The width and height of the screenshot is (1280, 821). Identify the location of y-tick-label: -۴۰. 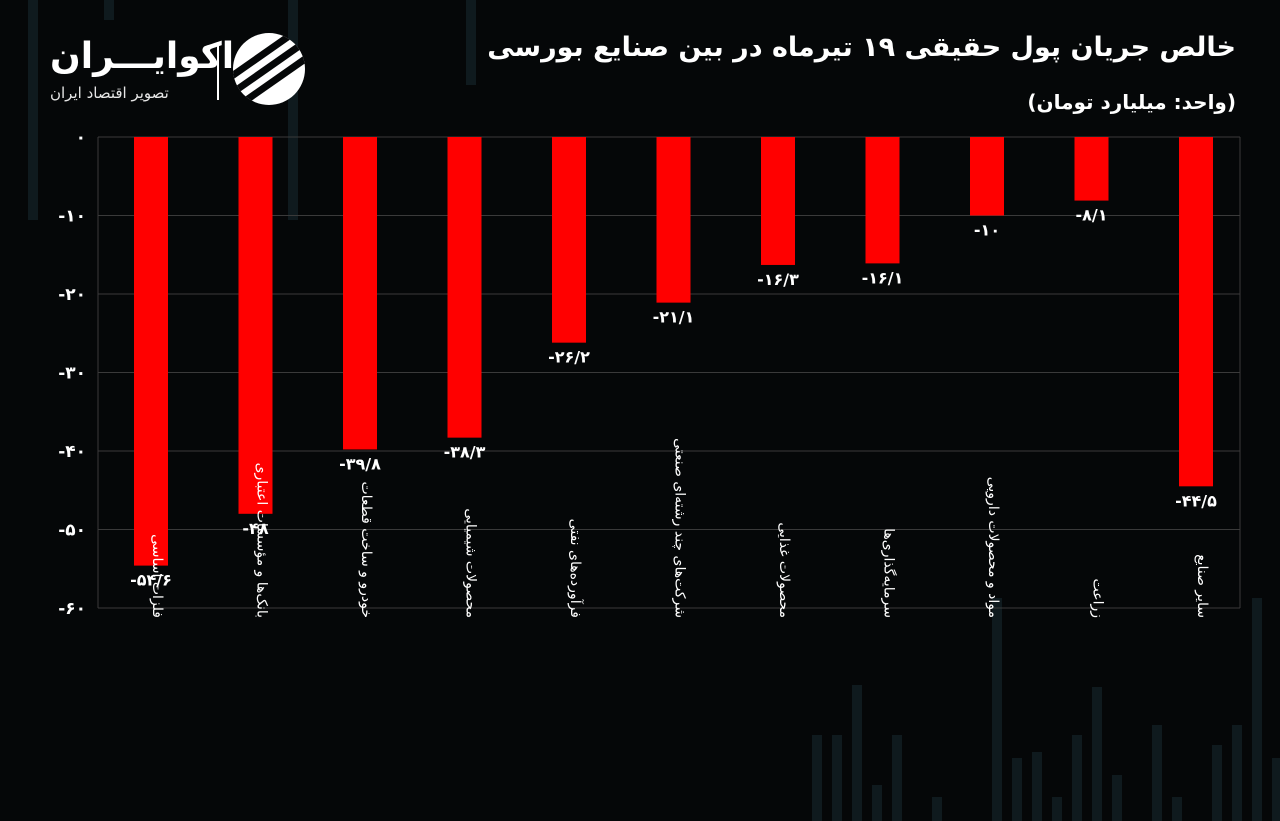
(72, 452).